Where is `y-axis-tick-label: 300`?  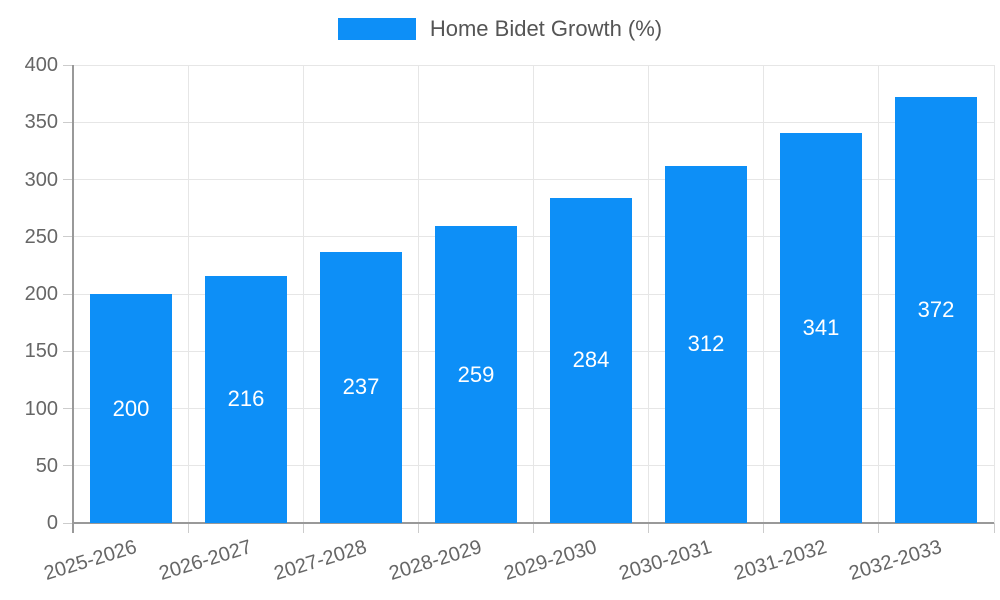
y-axis-tick-label: 300 is located at coordinates (41, 179).